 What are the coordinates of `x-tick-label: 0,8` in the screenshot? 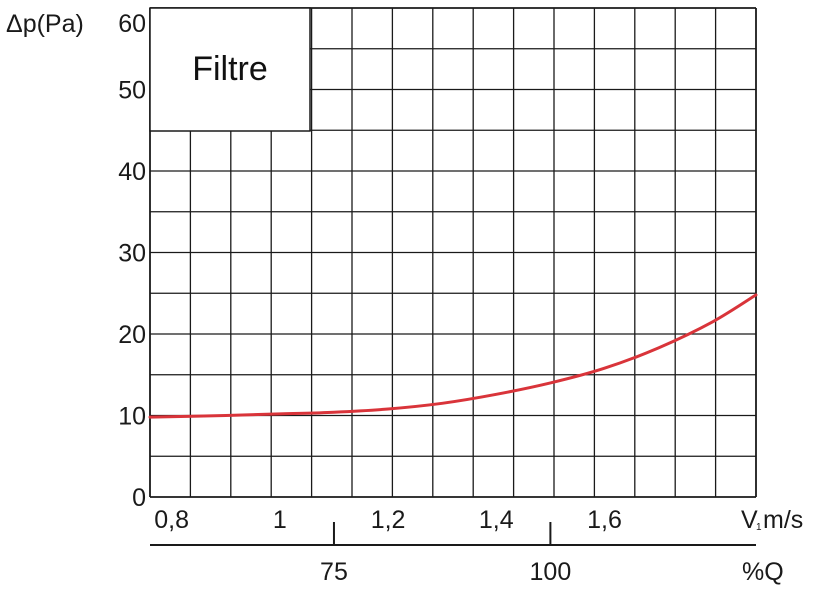 It's located at (171, 520).